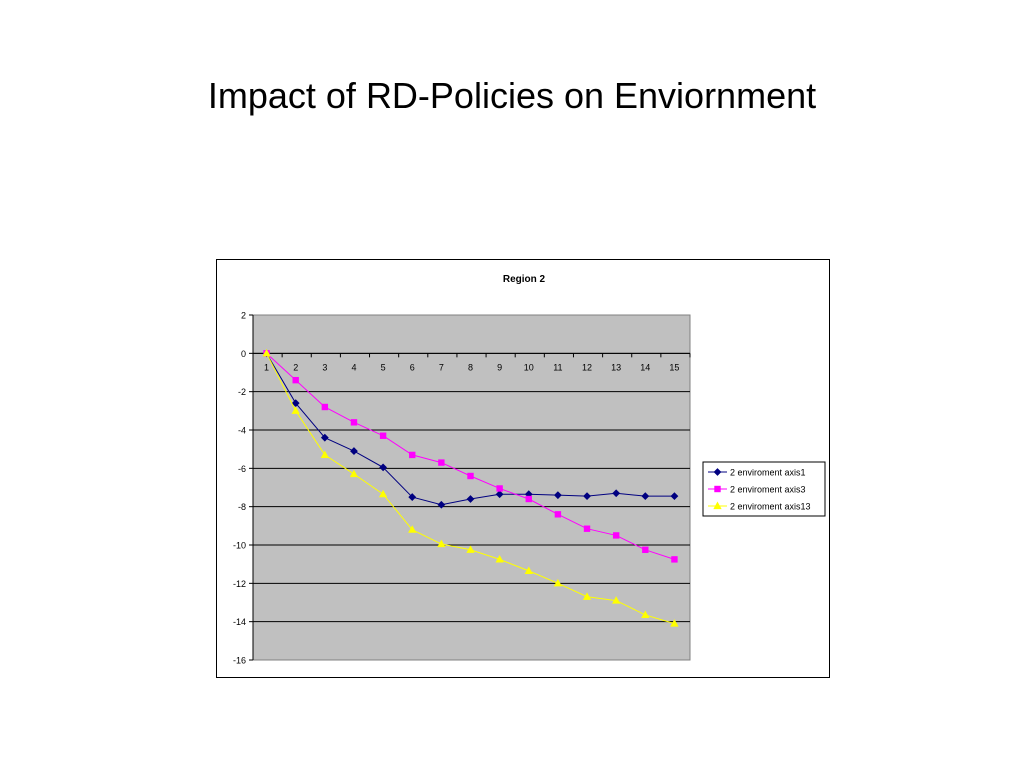 The image size is (1024, 768). What do you see at coordinates (353, 367) in the screenshot?
I see `x-tick-label-4: 4` at bounding box center [353, 367].